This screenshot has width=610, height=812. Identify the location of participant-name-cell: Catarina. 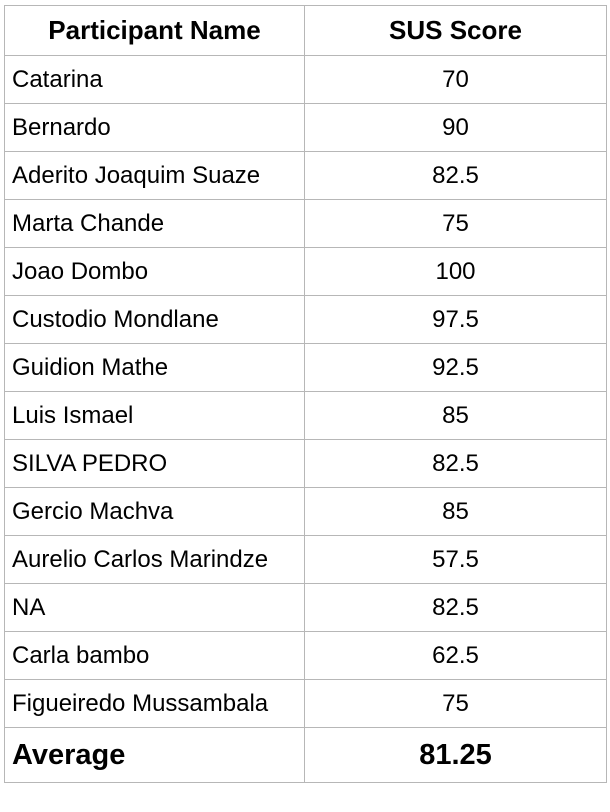
(154, 79).